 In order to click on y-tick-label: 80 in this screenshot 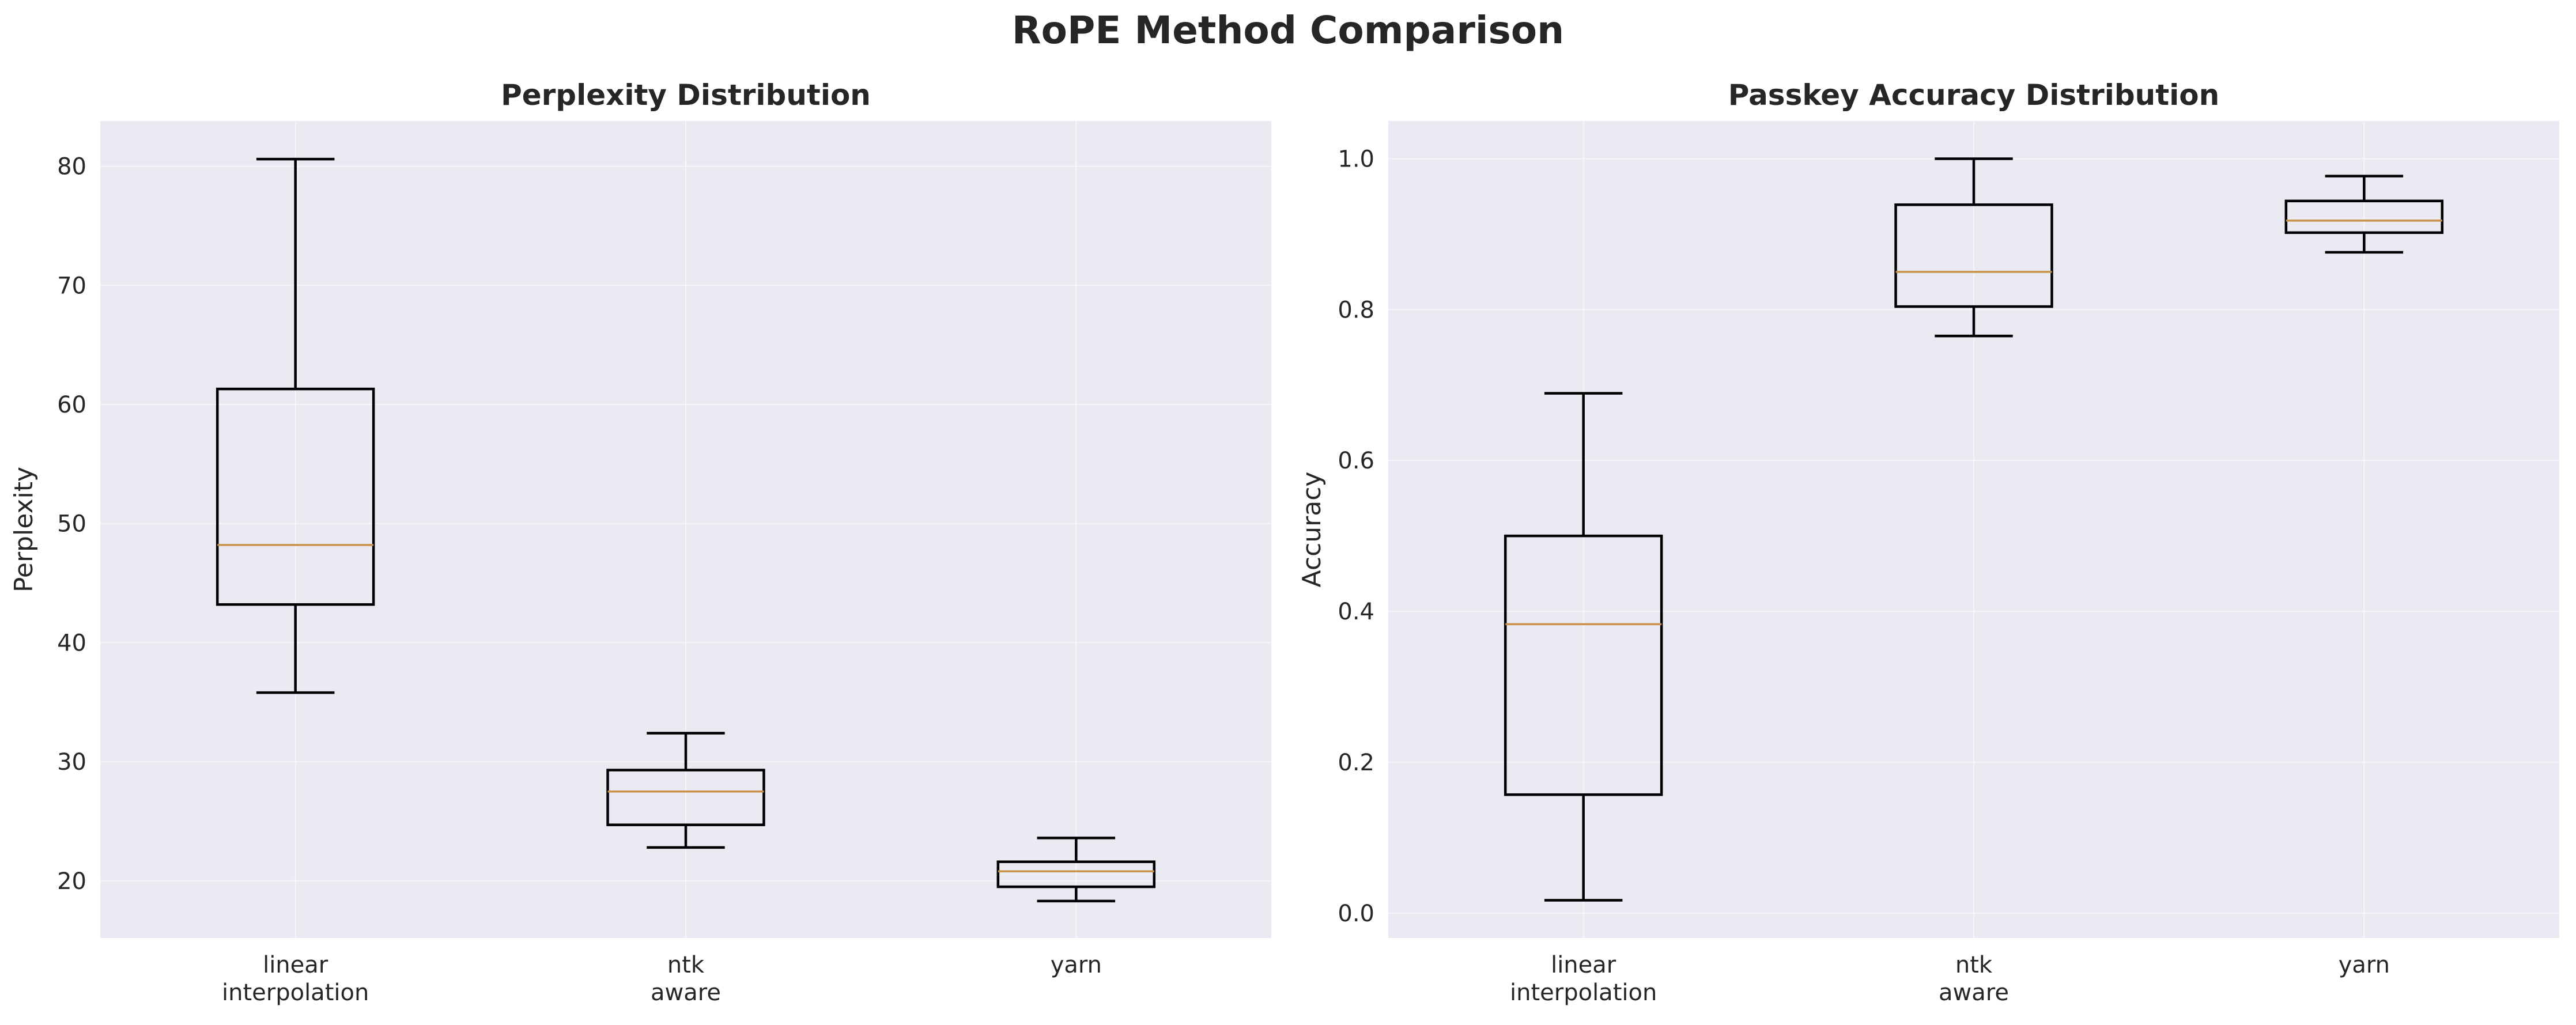, I will do `click(71, 167)`.